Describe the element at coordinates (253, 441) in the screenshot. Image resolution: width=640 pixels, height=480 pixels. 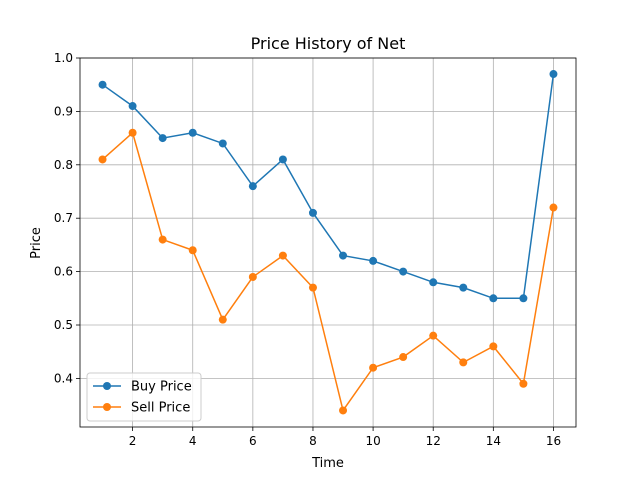
I see `x-tick-label: 6` at that location.